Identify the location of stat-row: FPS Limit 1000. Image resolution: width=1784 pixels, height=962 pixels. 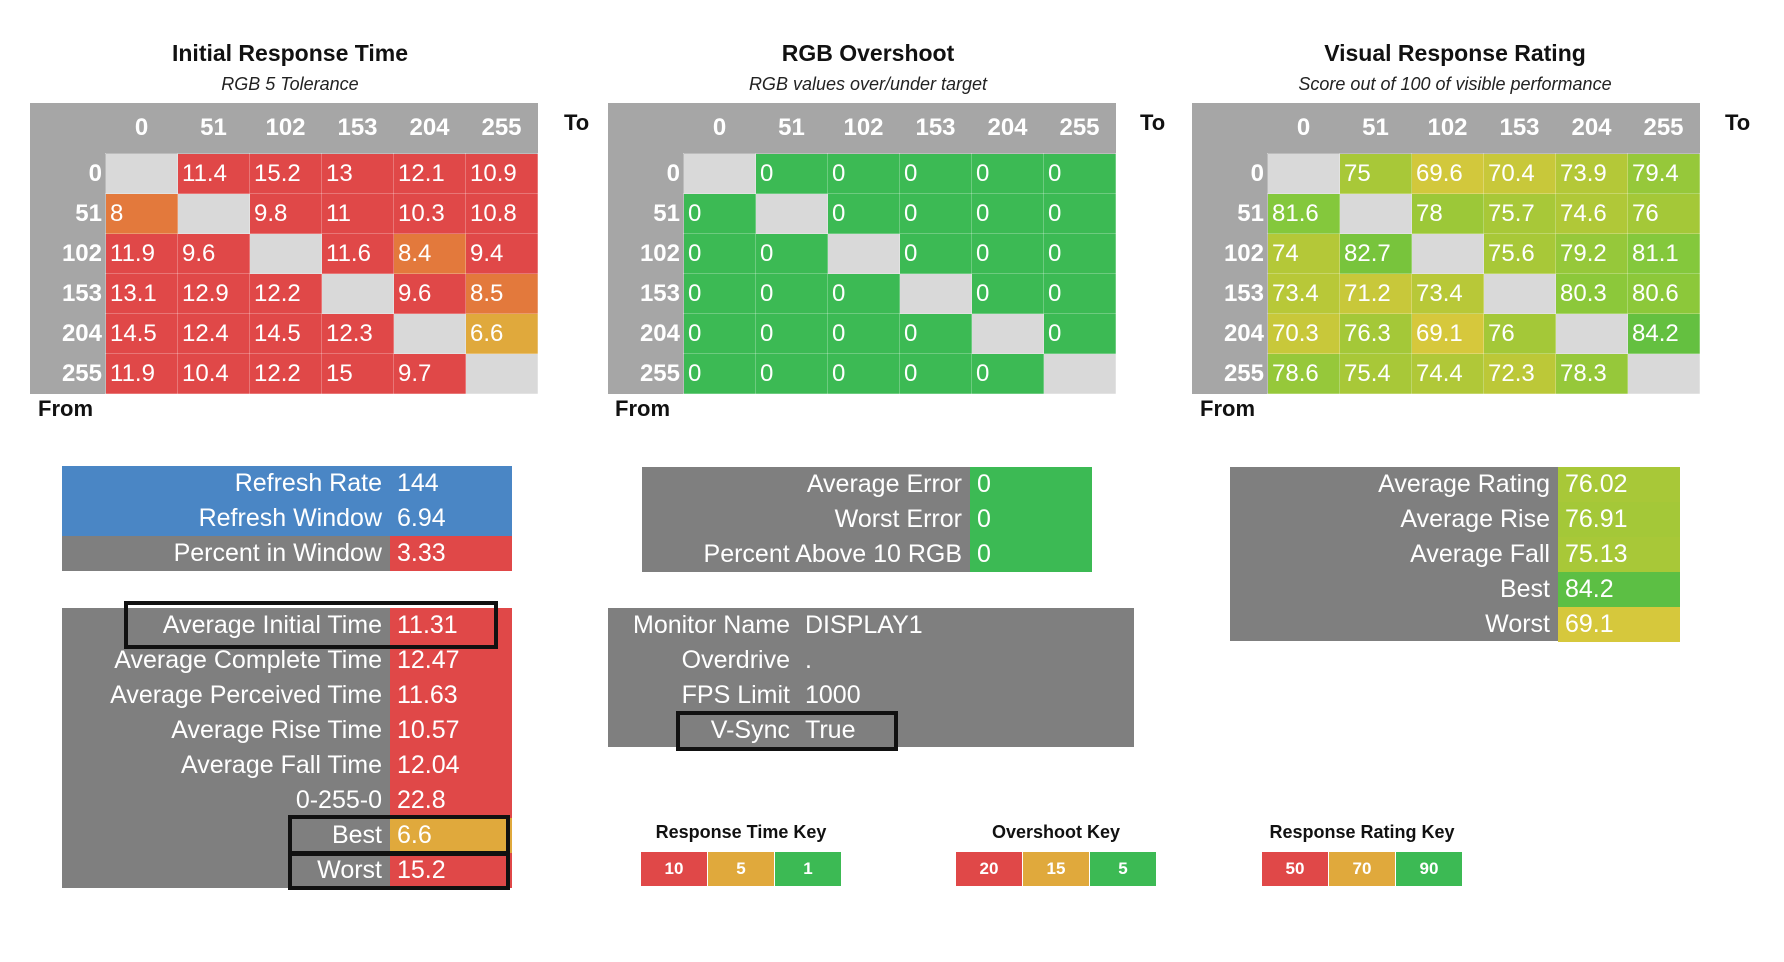
(871, 695).